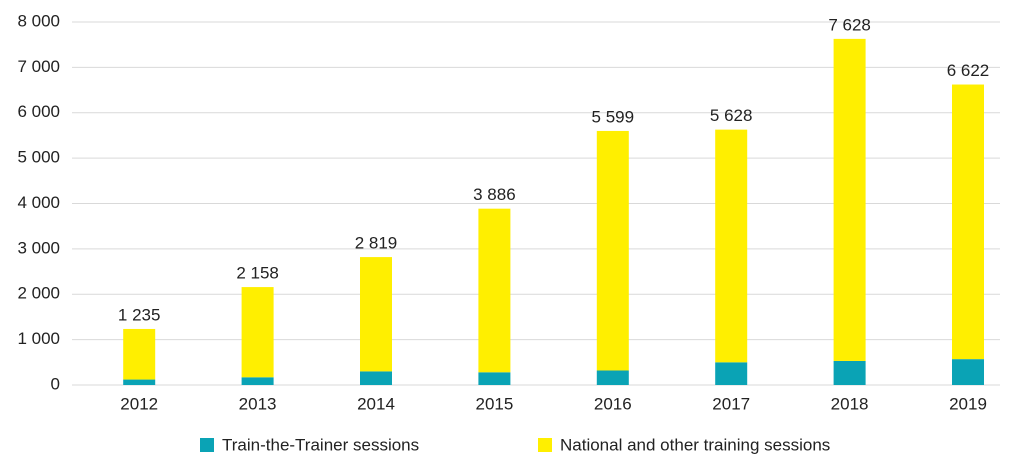  I want to click on y-tick-label: 6 000, so click(38, 111).